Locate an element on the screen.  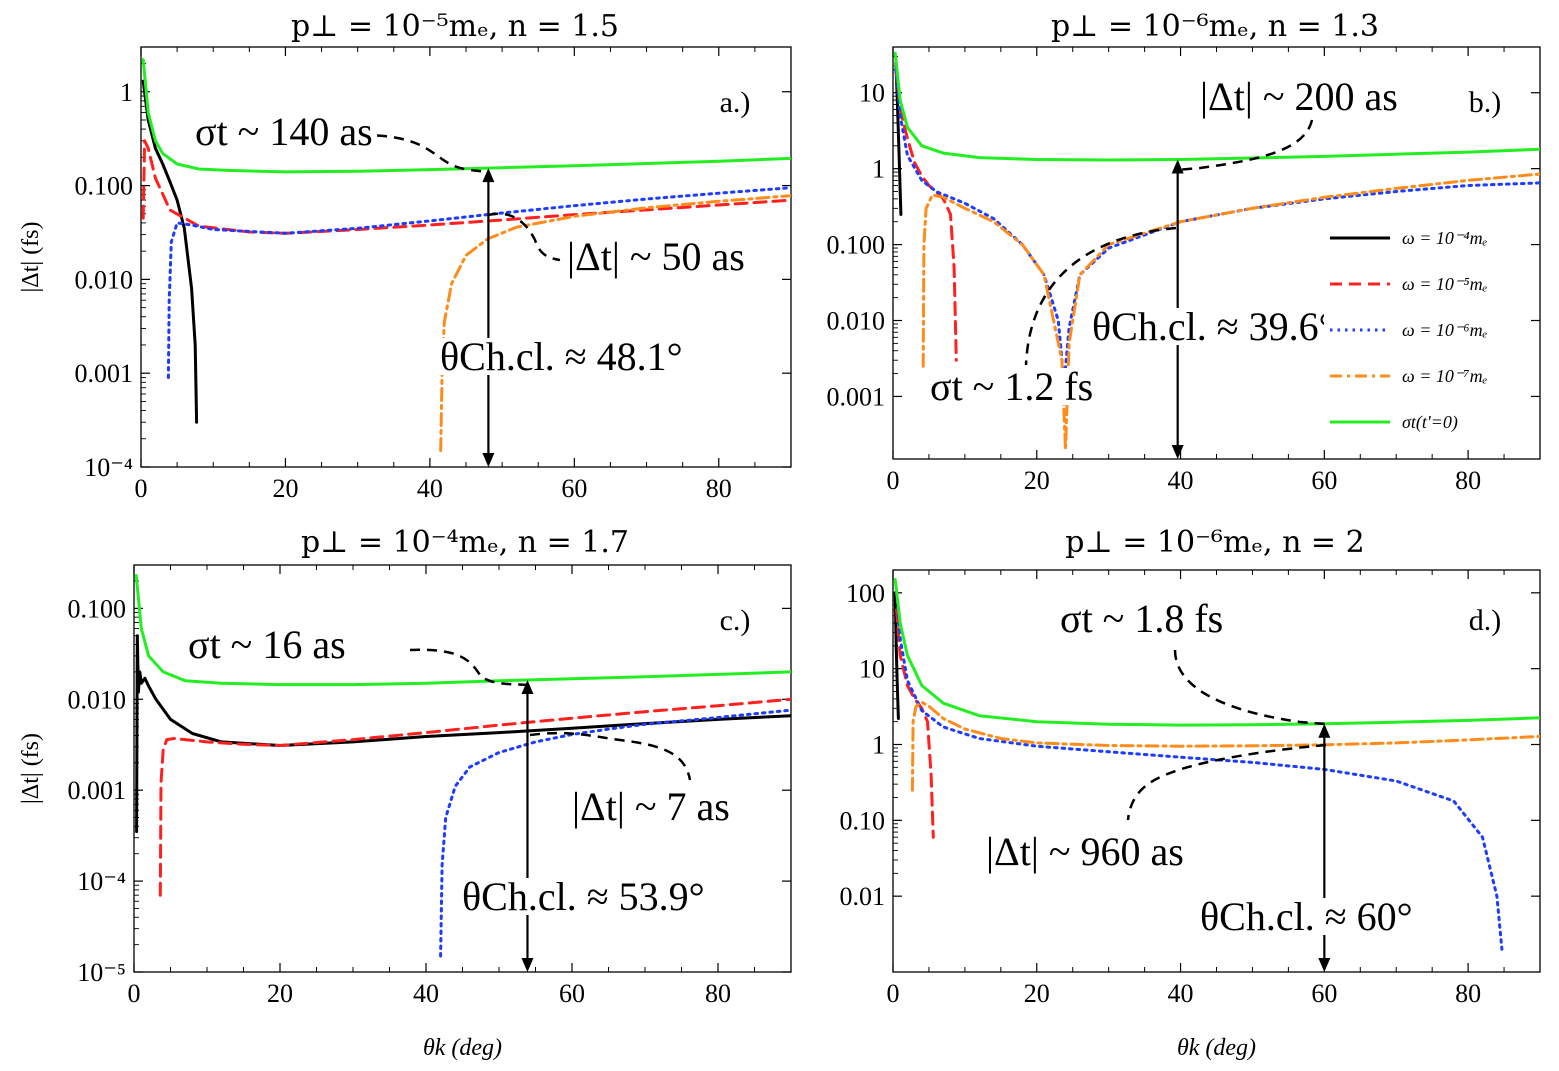
legend-entry: ω = 10⁻⁵mₑ is located at coordinates (1445, 284).